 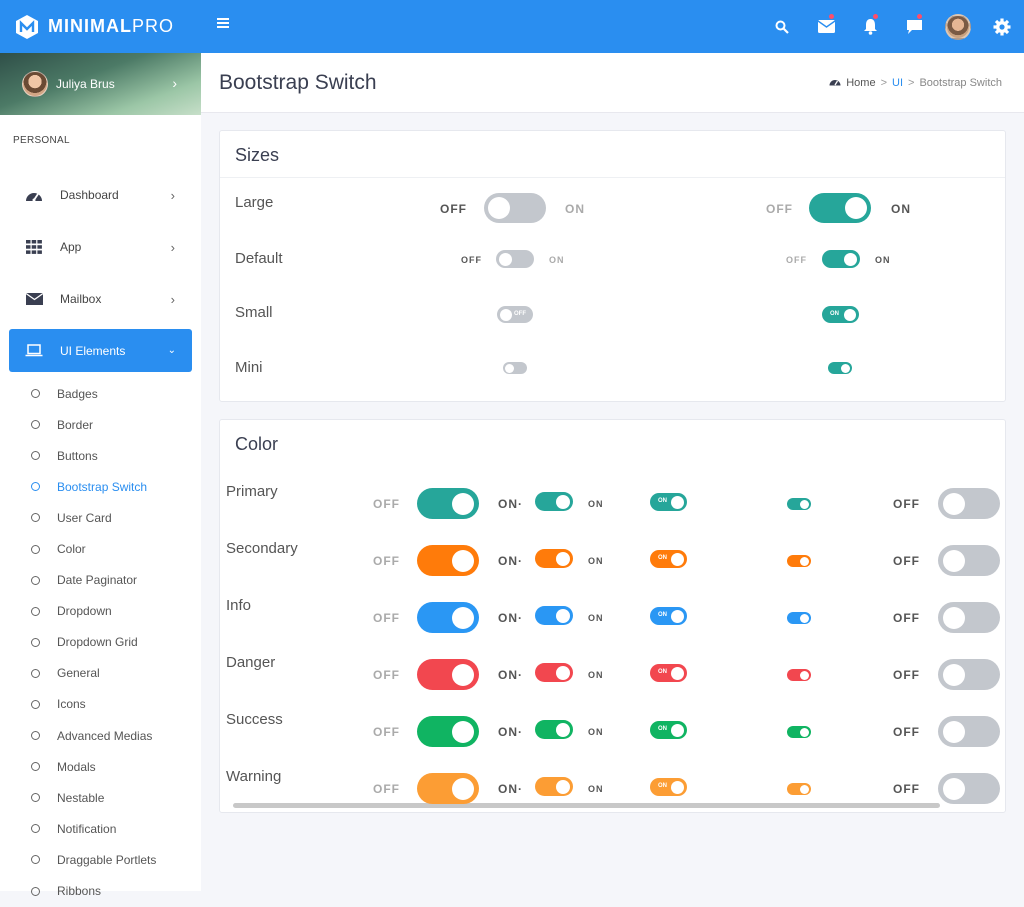 What do you see at coordinates (515, 368) in the screenshot?
I see `switch-mini-off` at bounding box center [515, 368].